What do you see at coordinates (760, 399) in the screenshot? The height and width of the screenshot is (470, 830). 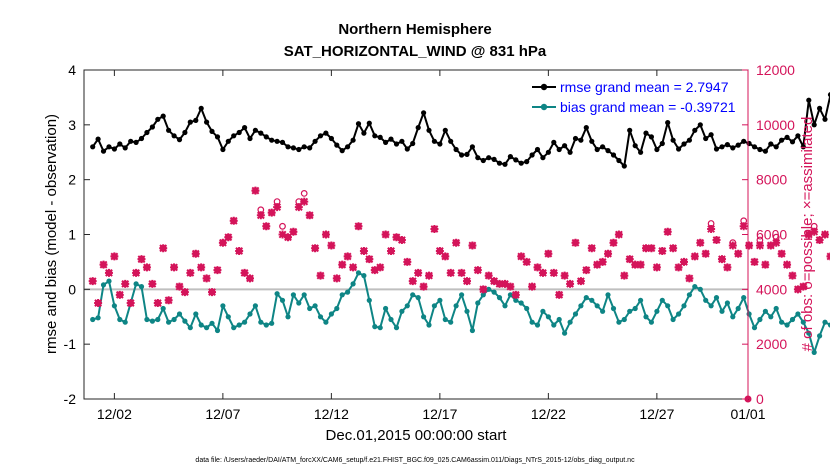 I see `y-right-tick-label: 0` at bounding box center [760, 399].